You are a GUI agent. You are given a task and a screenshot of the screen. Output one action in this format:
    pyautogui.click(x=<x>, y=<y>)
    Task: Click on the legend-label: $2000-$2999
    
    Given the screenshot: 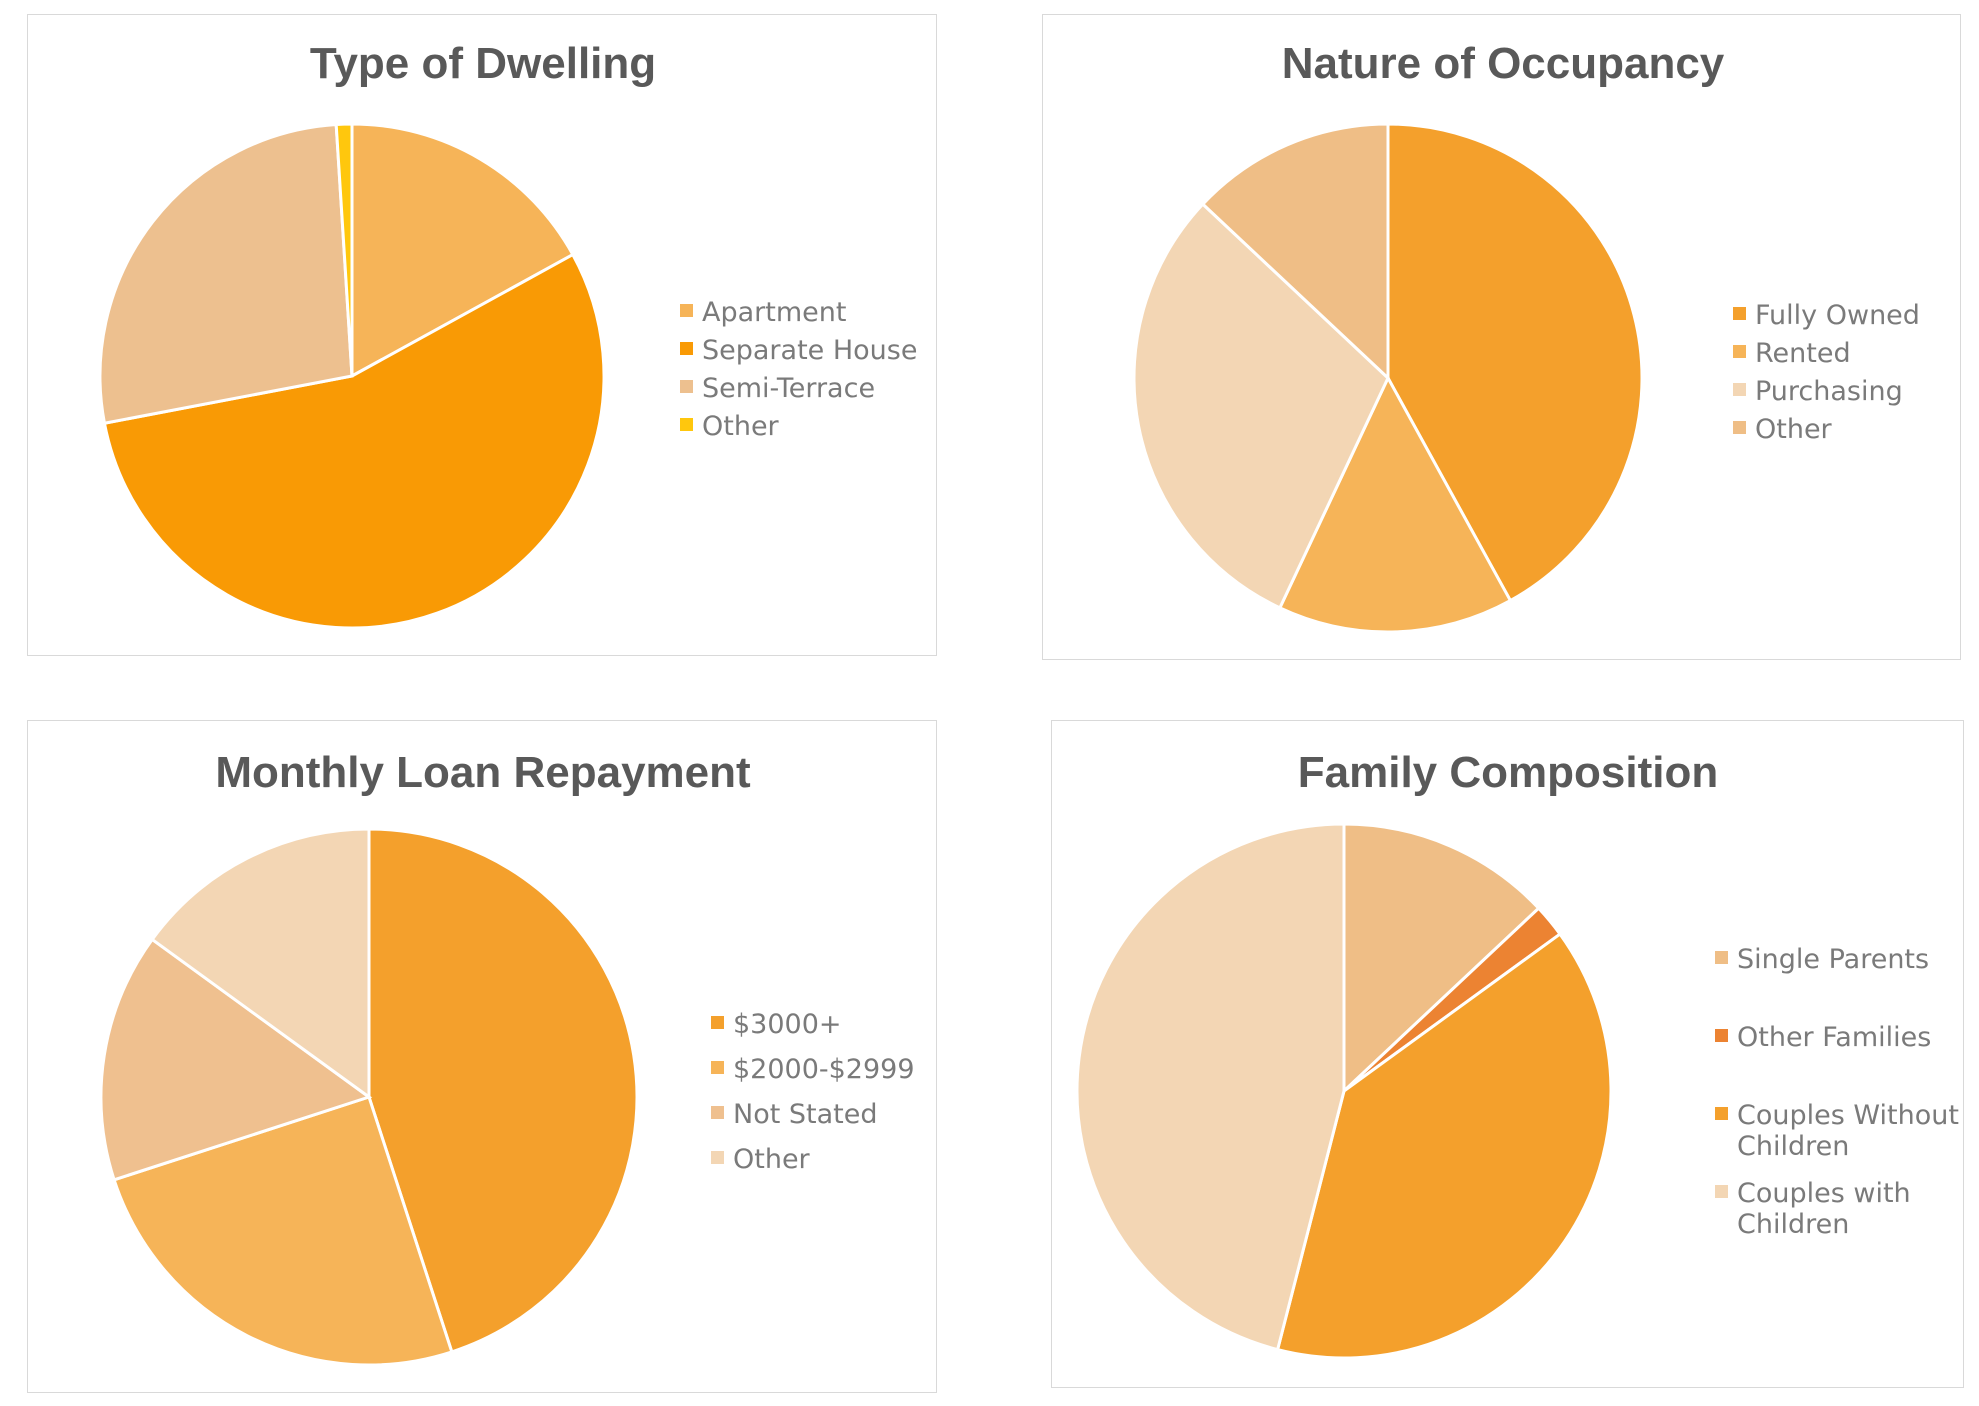 What is the action you would take?
    pyautogui.click(x=824, y=1069)
    